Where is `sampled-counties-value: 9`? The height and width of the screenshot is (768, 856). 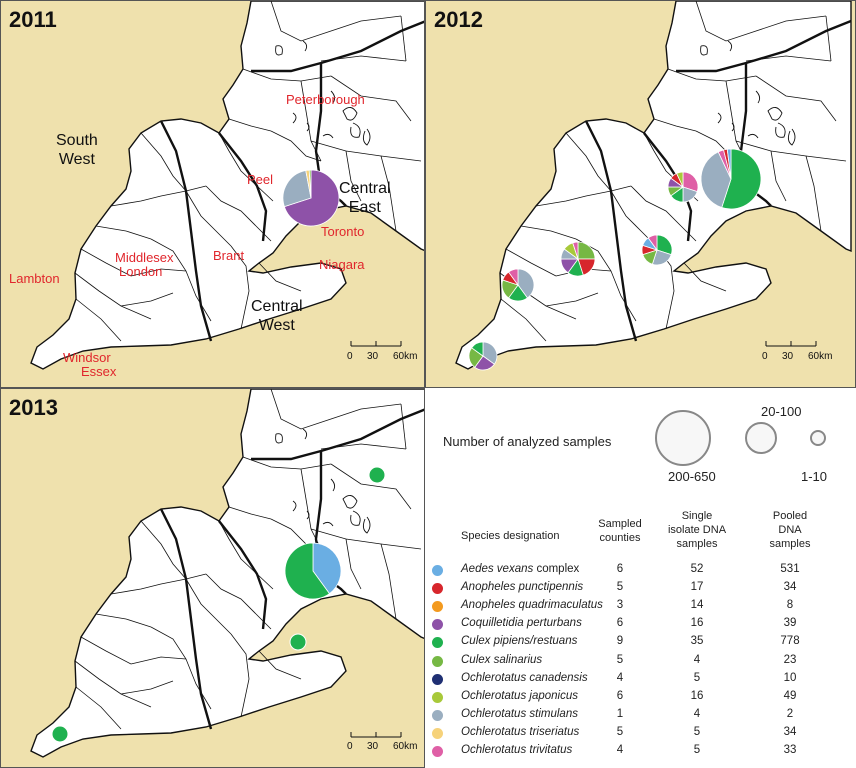 sampled-counties-value: 9 is located at coordinates (620, 641).